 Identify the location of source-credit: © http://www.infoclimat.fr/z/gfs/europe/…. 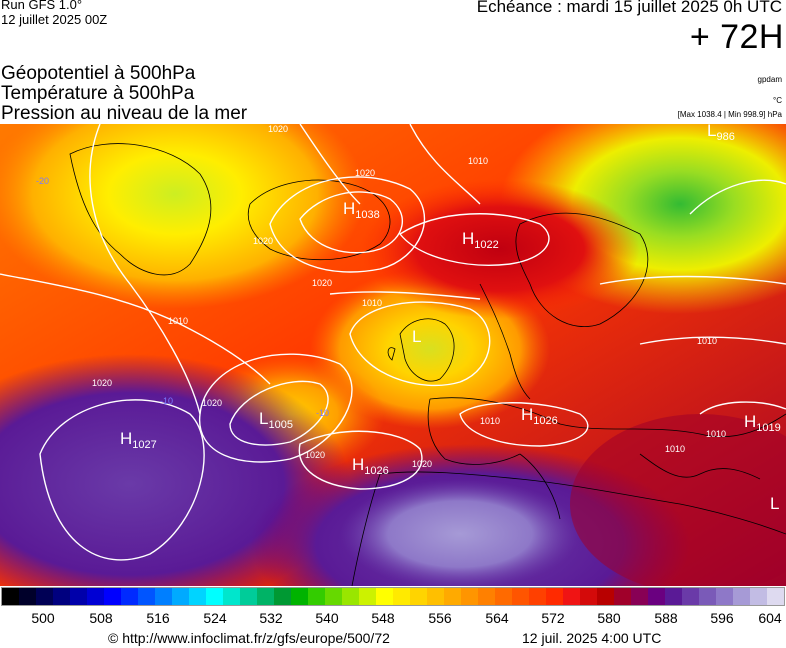
(249, 638).